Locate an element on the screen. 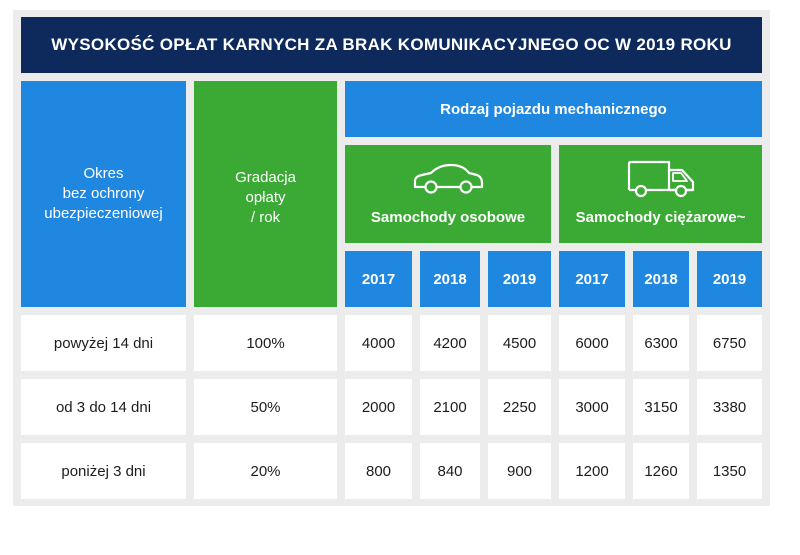 The width and height of the screenshot is (800, 555). year-header-car-2019: 2019 is located at coordinates (519, 279).